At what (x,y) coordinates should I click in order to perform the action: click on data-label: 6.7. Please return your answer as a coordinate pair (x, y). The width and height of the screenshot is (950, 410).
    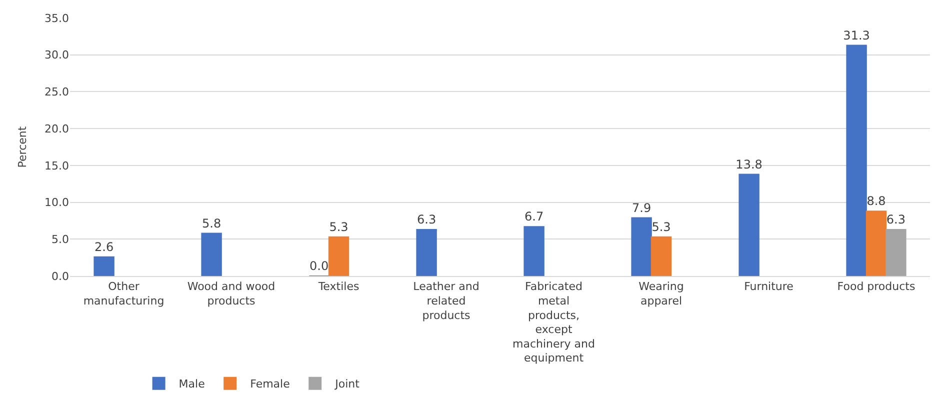
    Looking at the image, I should click on (534, 217).